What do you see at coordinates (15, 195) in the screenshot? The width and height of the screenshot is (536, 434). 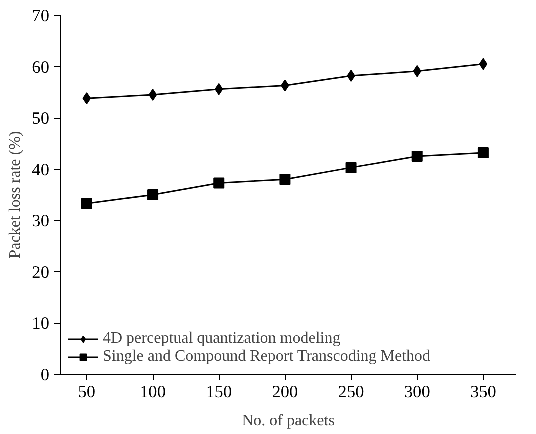 I see `y-axis-title: Packet loss rate (%)` at bounding box center [15, 195].